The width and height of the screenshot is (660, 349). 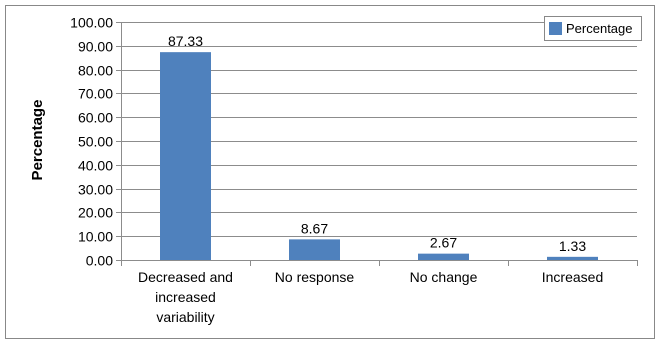 What do you see at coordinates (572, 277) in the screenshot?
I see `x-category-label: Increased` at bounding box center [572, 277].